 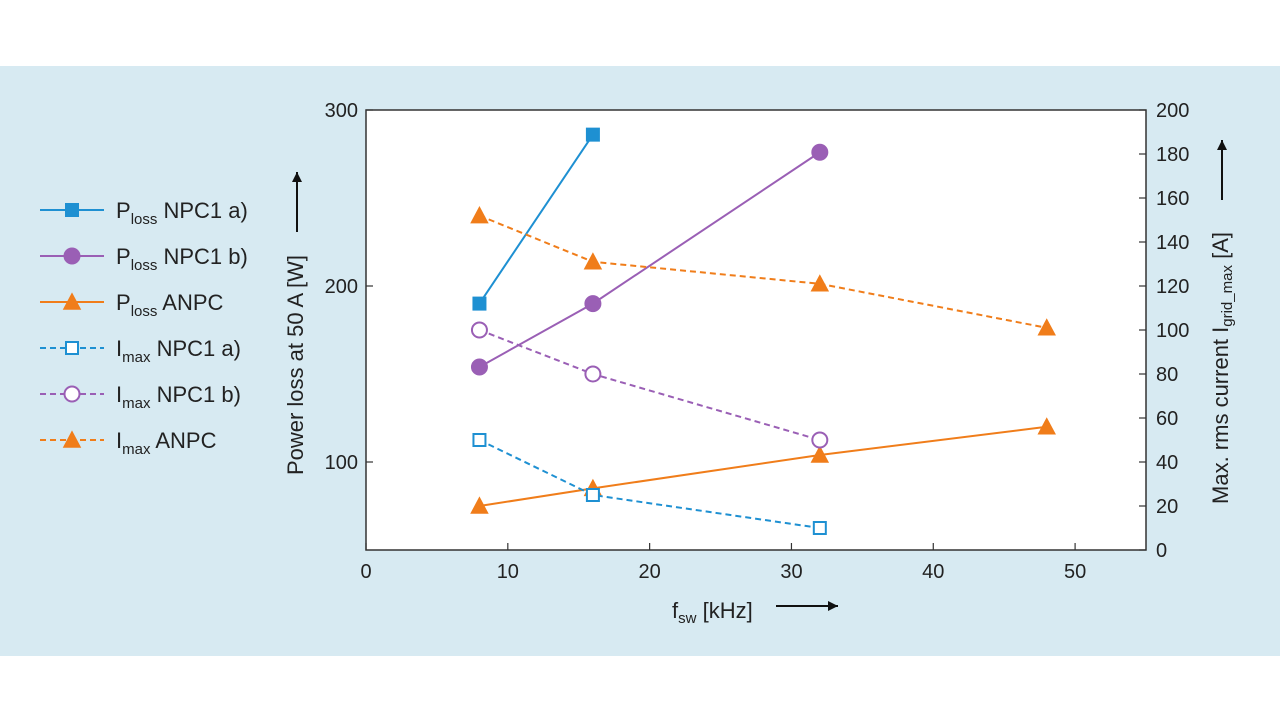 What do you see at coordinates (508, 572) in the screenshot?
I see `x-tick-label: 10` at bounding box center [508, 572].